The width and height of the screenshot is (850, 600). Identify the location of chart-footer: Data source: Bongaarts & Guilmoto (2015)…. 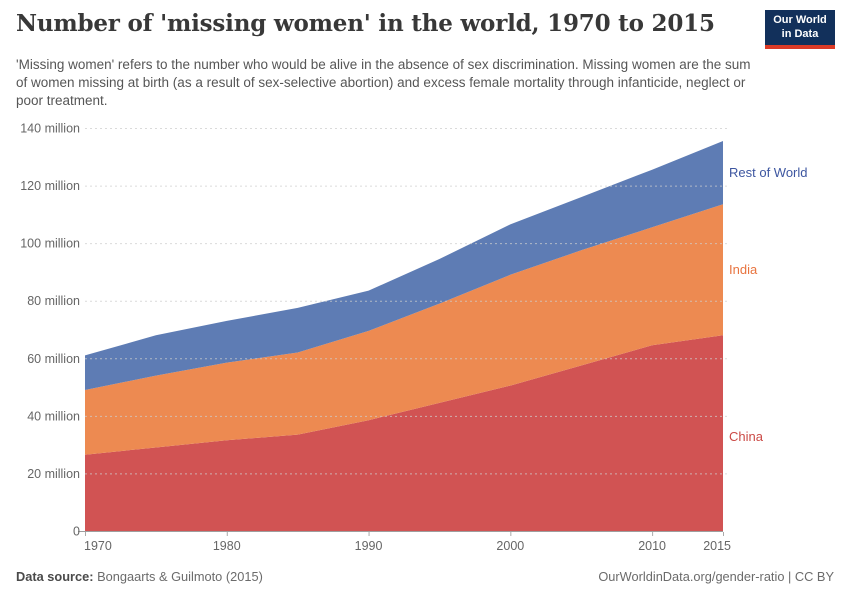
(425, 576).